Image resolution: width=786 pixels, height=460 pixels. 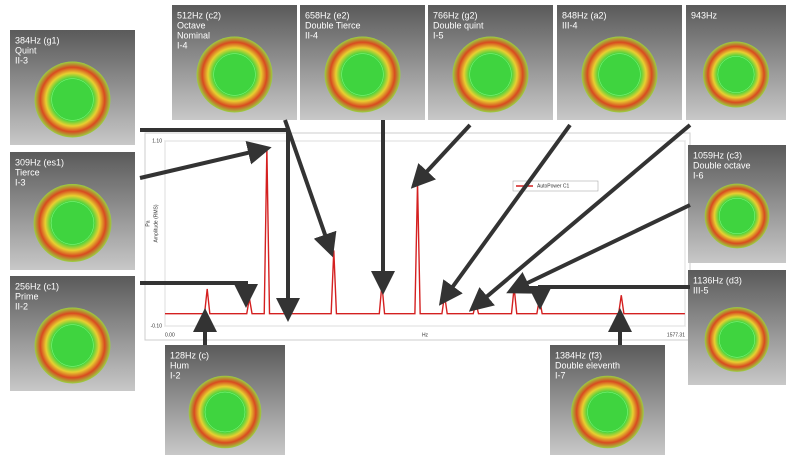 What do you see at coordinates (327, 15) in the screenshot?
I see `panel-text: 658Hz (e2)` at bounding box center [327, 15].